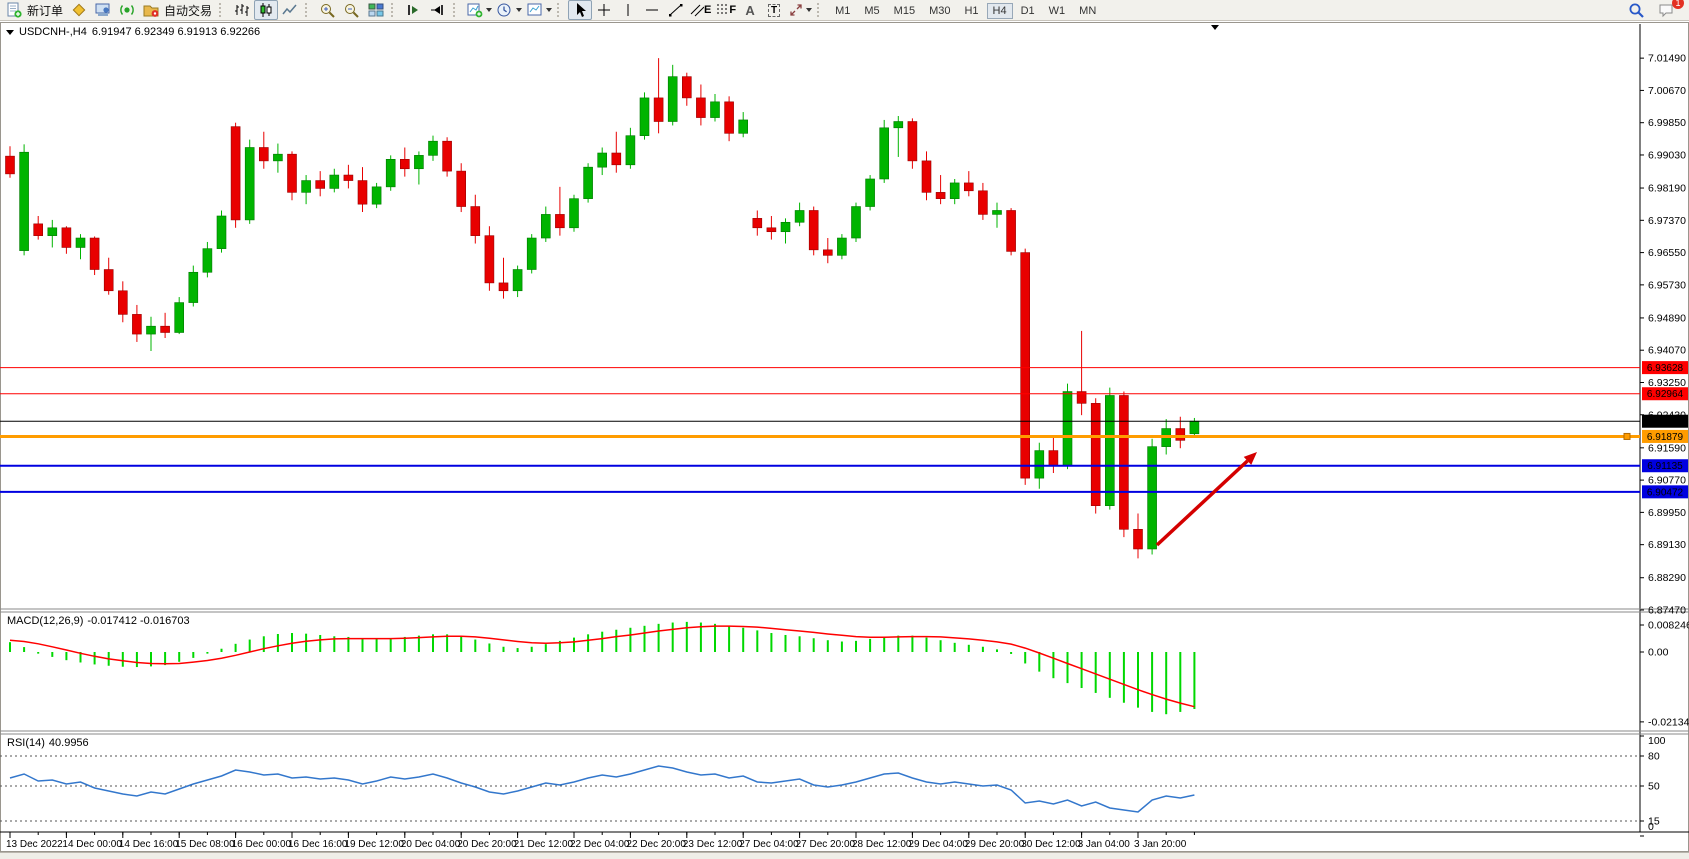 Image resolution: width=1689 pixels, height=859 pixels. I want to click on macd-indicator-label: MACD(12,26,9) -0.017412 -0.016703, so click(100, 621).